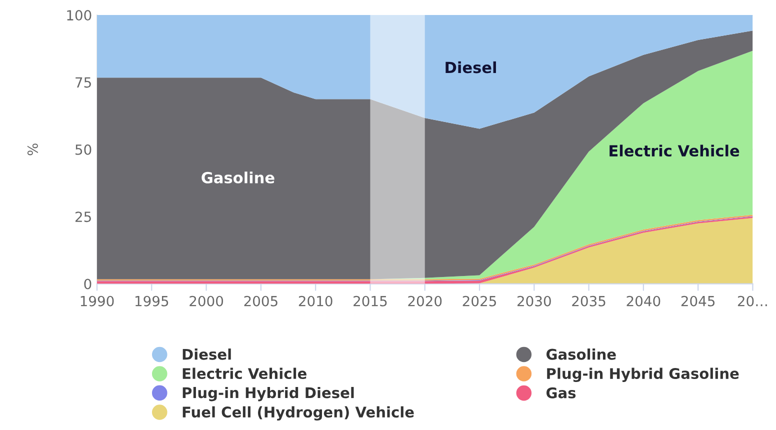 Image resolution: width=776 pixels, height=430 pixels. Describe the element at coordinates (83, 82) in the screenshot. I see `y-tick-label: 75` at that location.